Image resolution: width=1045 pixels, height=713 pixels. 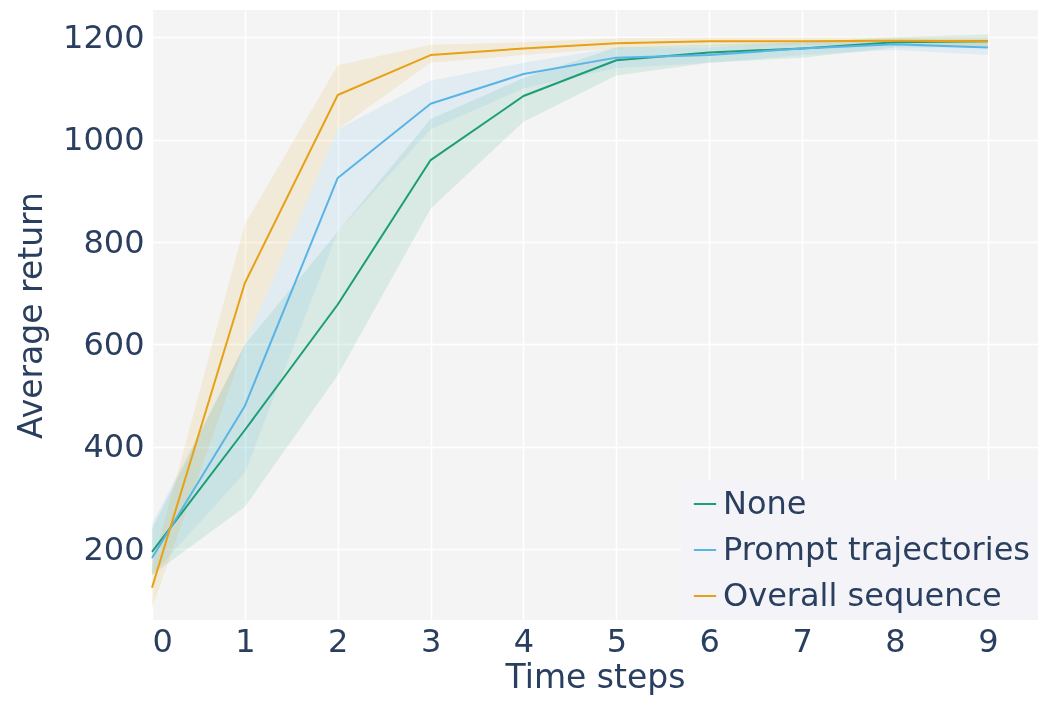 I want to click on y-tick-label: 600, so click(x=114, y=343).